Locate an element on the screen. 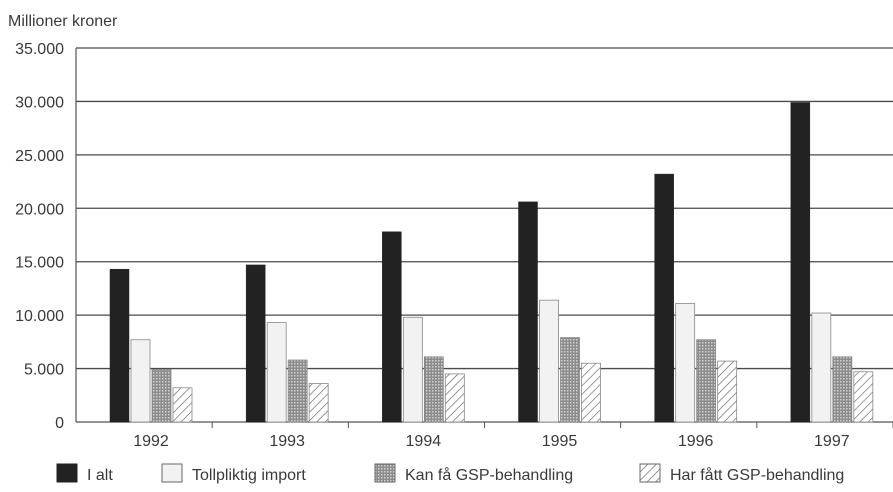  bar-kan-f-gsp-behandling-1995 is located at coordinates (570, 380).